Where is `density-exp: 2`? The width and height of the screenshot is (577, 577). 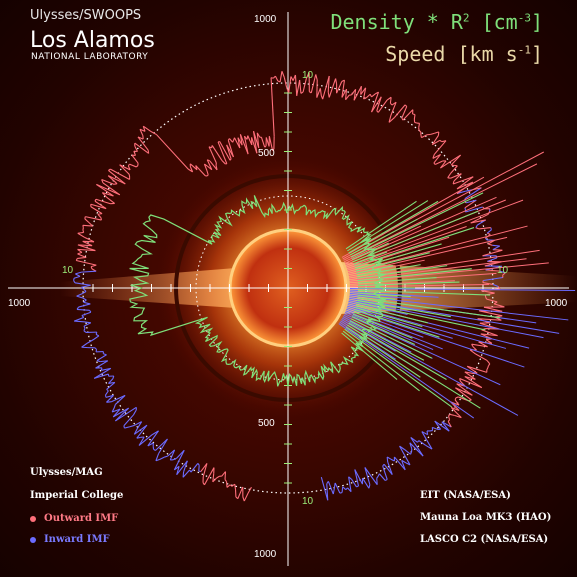
density-exp: 2 is located at coordinates (466, 18).